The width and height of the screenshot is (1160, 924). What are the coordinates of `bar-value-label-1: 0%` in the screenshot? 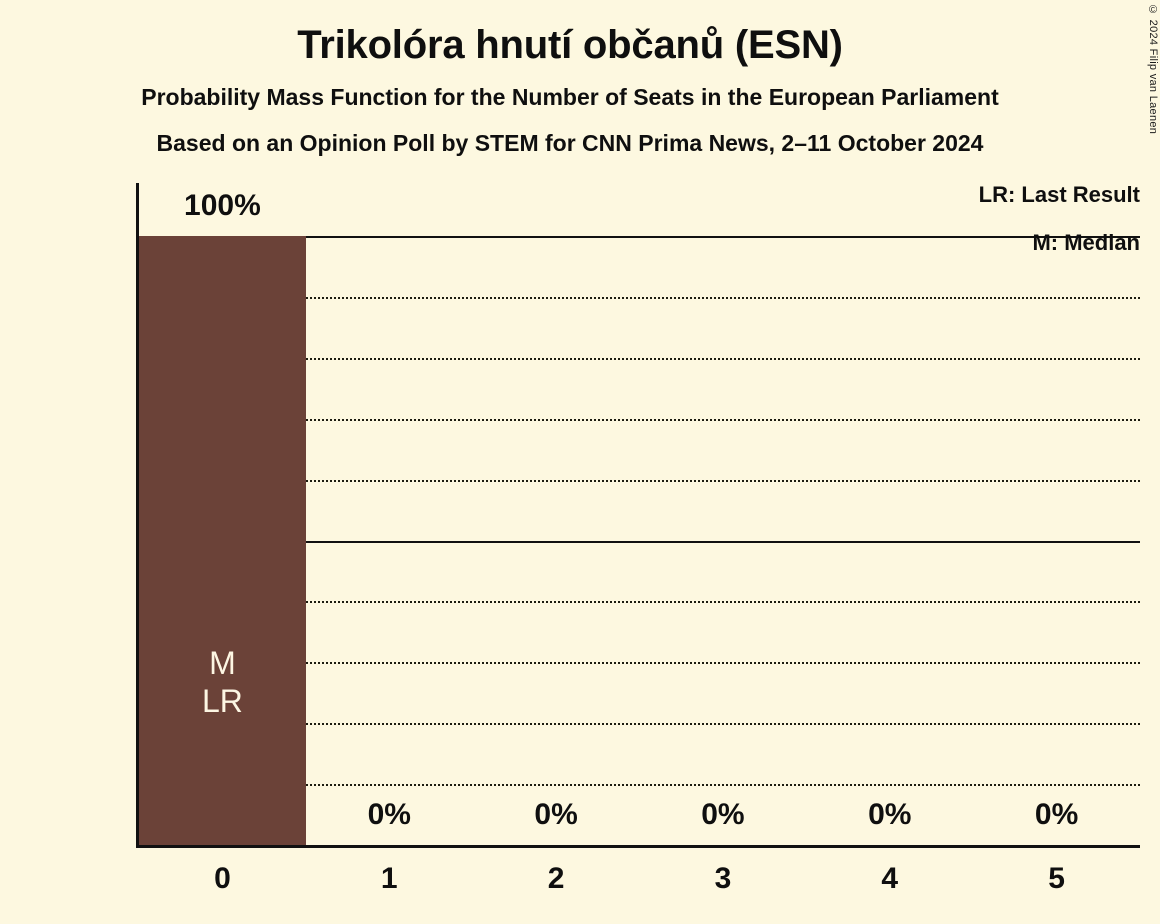 It's located at (389, 814).